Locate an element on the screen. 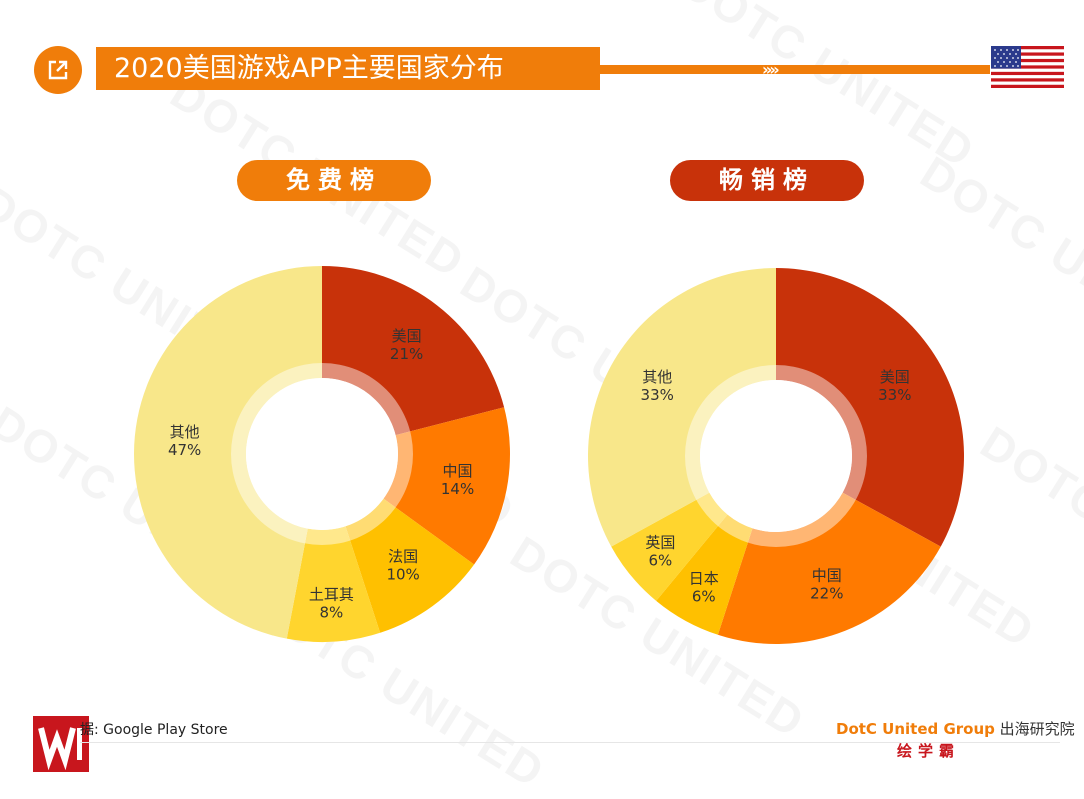  brand-institute: 出海研究院 is located at coordinates (1034, 729).